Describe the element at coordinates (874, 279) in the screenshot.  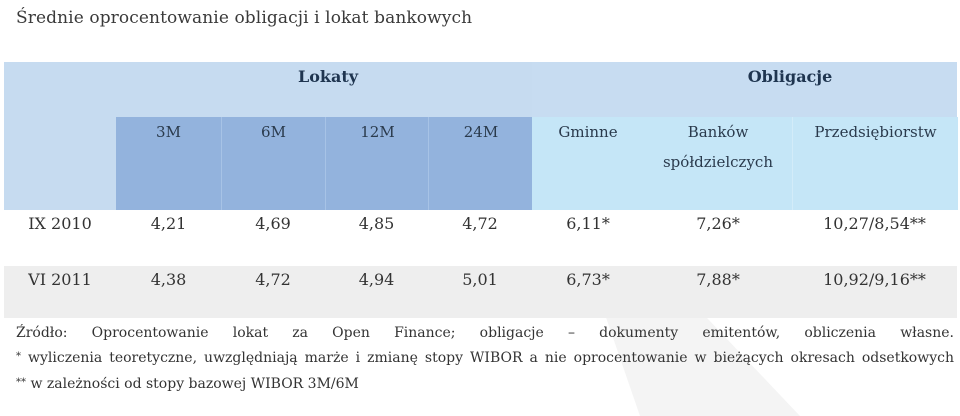
I see `cell: 10,92/9,16**` at that location.